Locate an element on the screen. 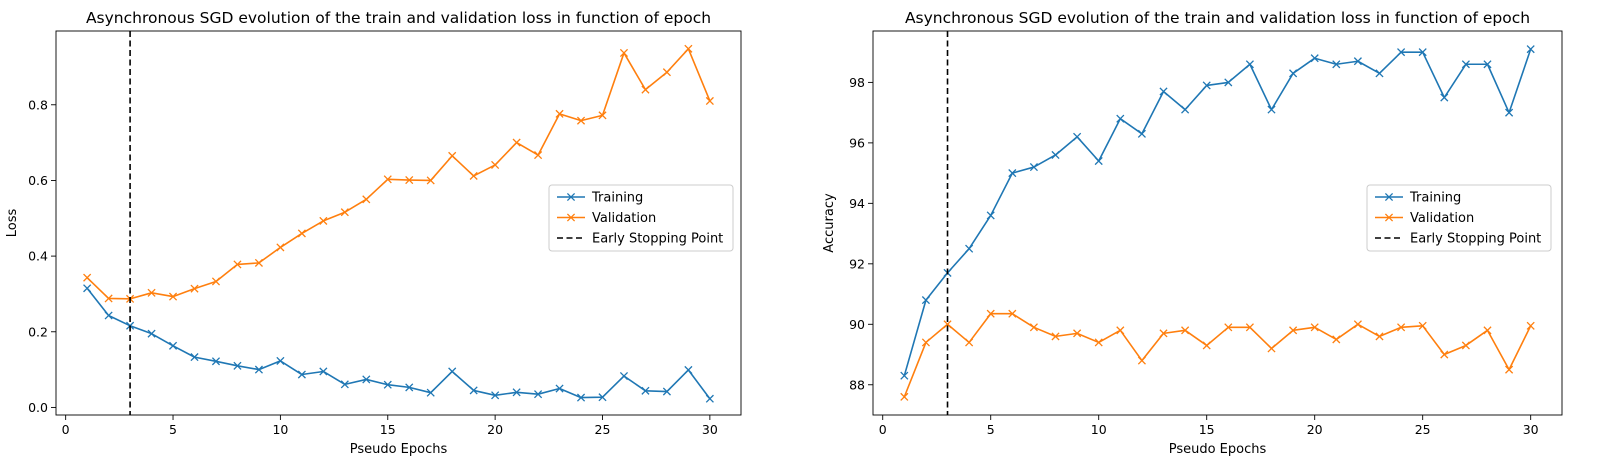 The image size is (1621, 470). legend-box is located at coordinates (641, 218).